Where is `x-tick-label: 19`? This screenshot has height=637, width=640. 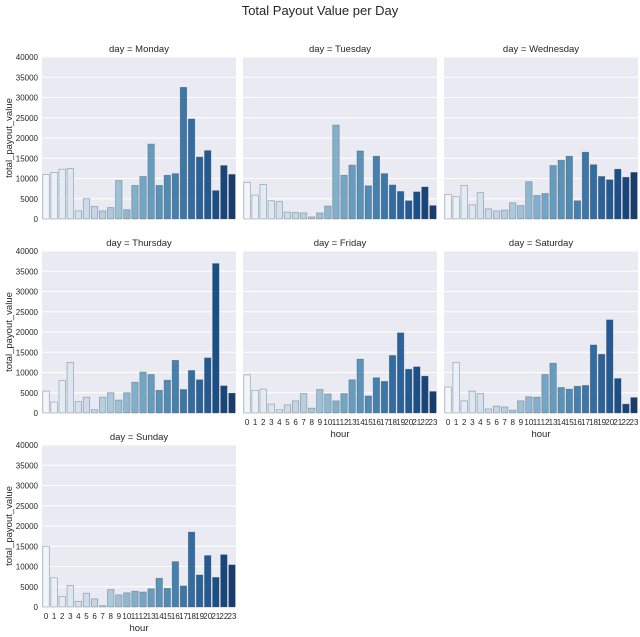 x-tick-label: 19 is located at coordinates (400, 422).